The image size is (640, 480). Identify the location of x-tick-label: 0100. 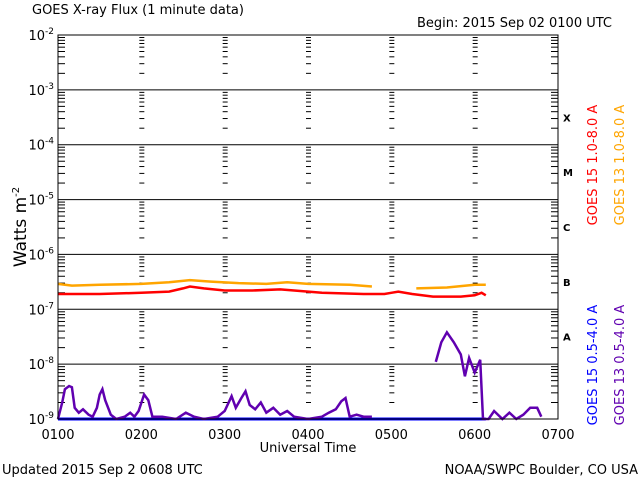
(57, 435).